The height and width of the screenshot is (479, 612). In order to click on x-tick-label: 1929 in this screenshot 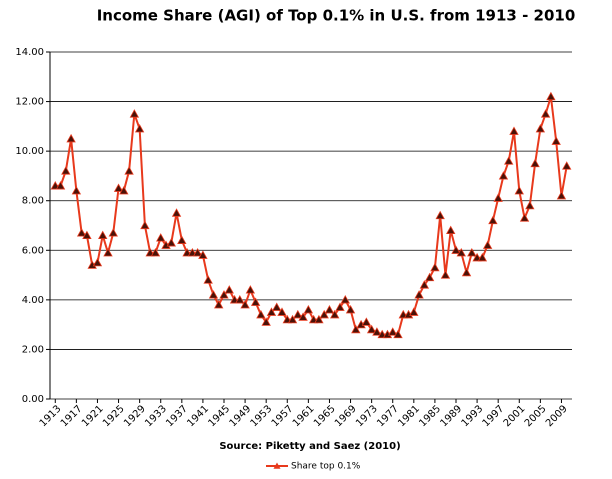, I will do `click(135, 416)`.